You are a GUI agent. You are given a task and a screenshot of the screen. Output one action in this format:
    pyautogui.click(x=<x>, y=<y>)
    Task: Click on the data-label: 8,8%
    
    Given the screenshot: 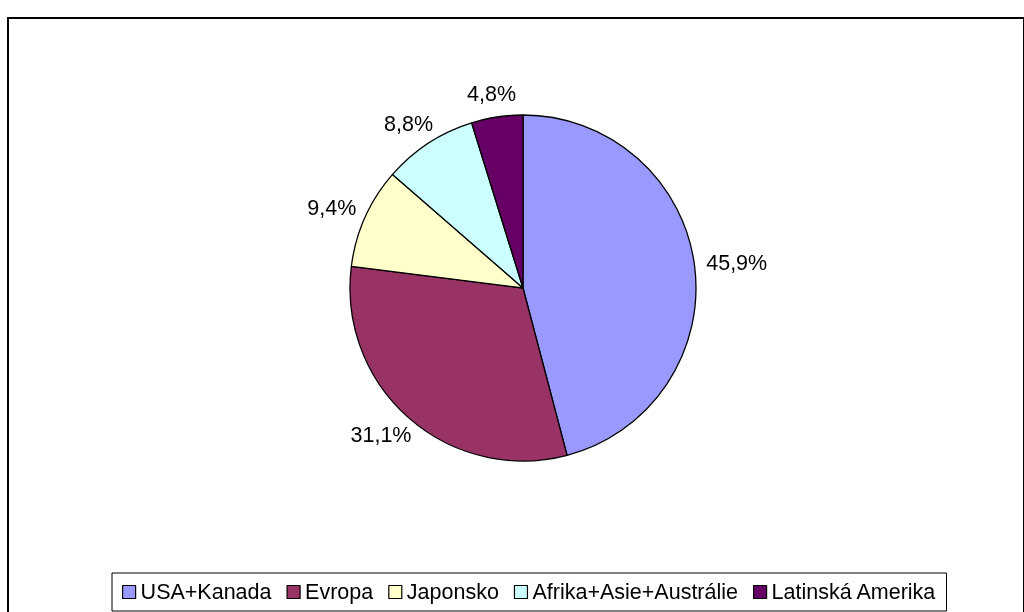 What is the action you would take?
    pyautogui.click(x=409, y=123)
    